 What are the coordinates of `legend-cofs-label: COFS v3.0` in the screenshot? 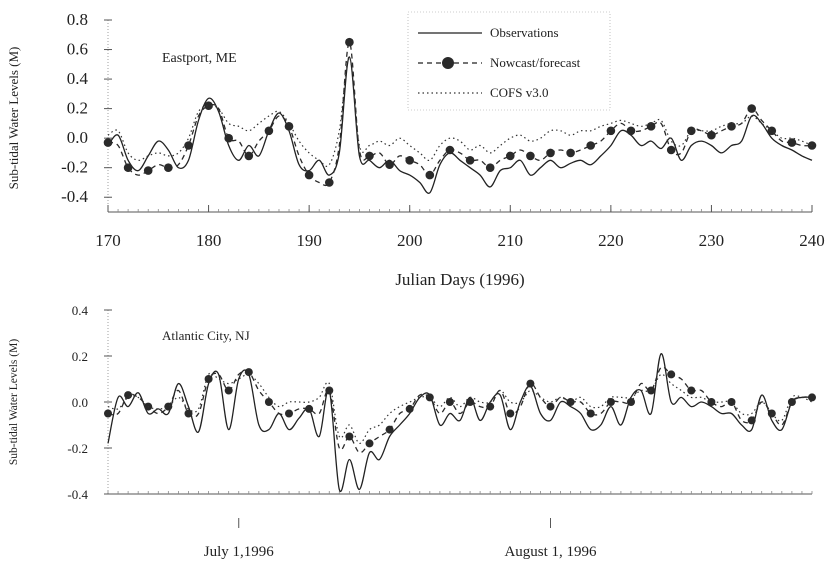 It's located at (519, 92).